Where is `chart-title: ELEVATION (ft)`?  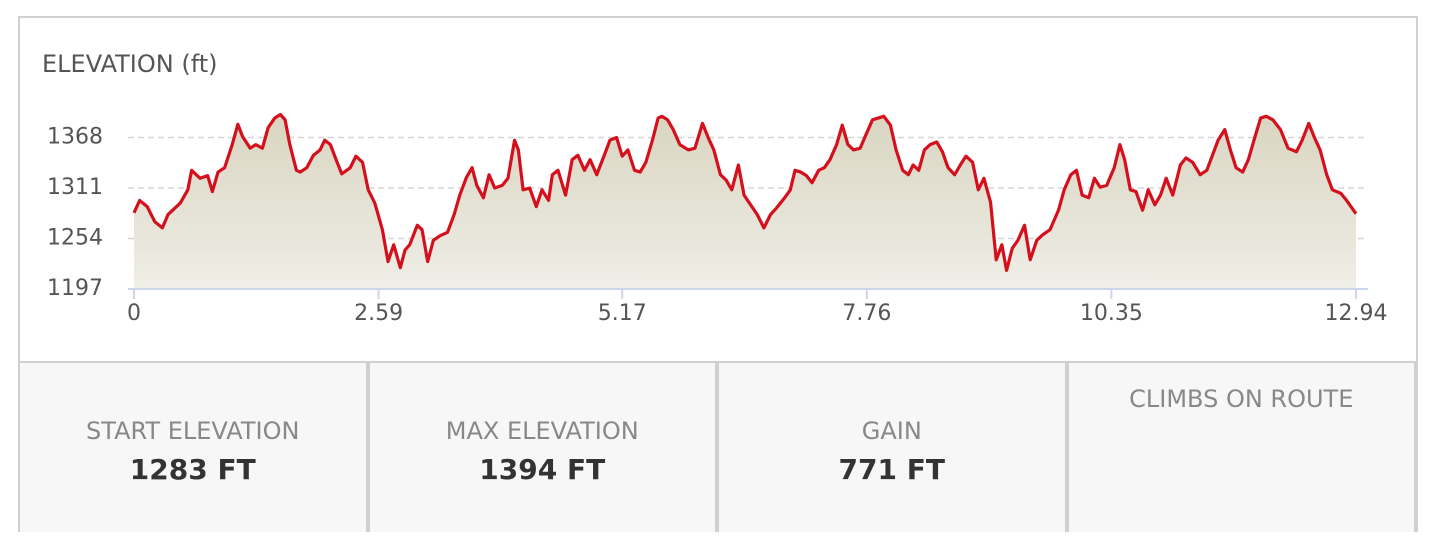 chart-title: ELEVATION (ft) is located at coordinates (130, 64).